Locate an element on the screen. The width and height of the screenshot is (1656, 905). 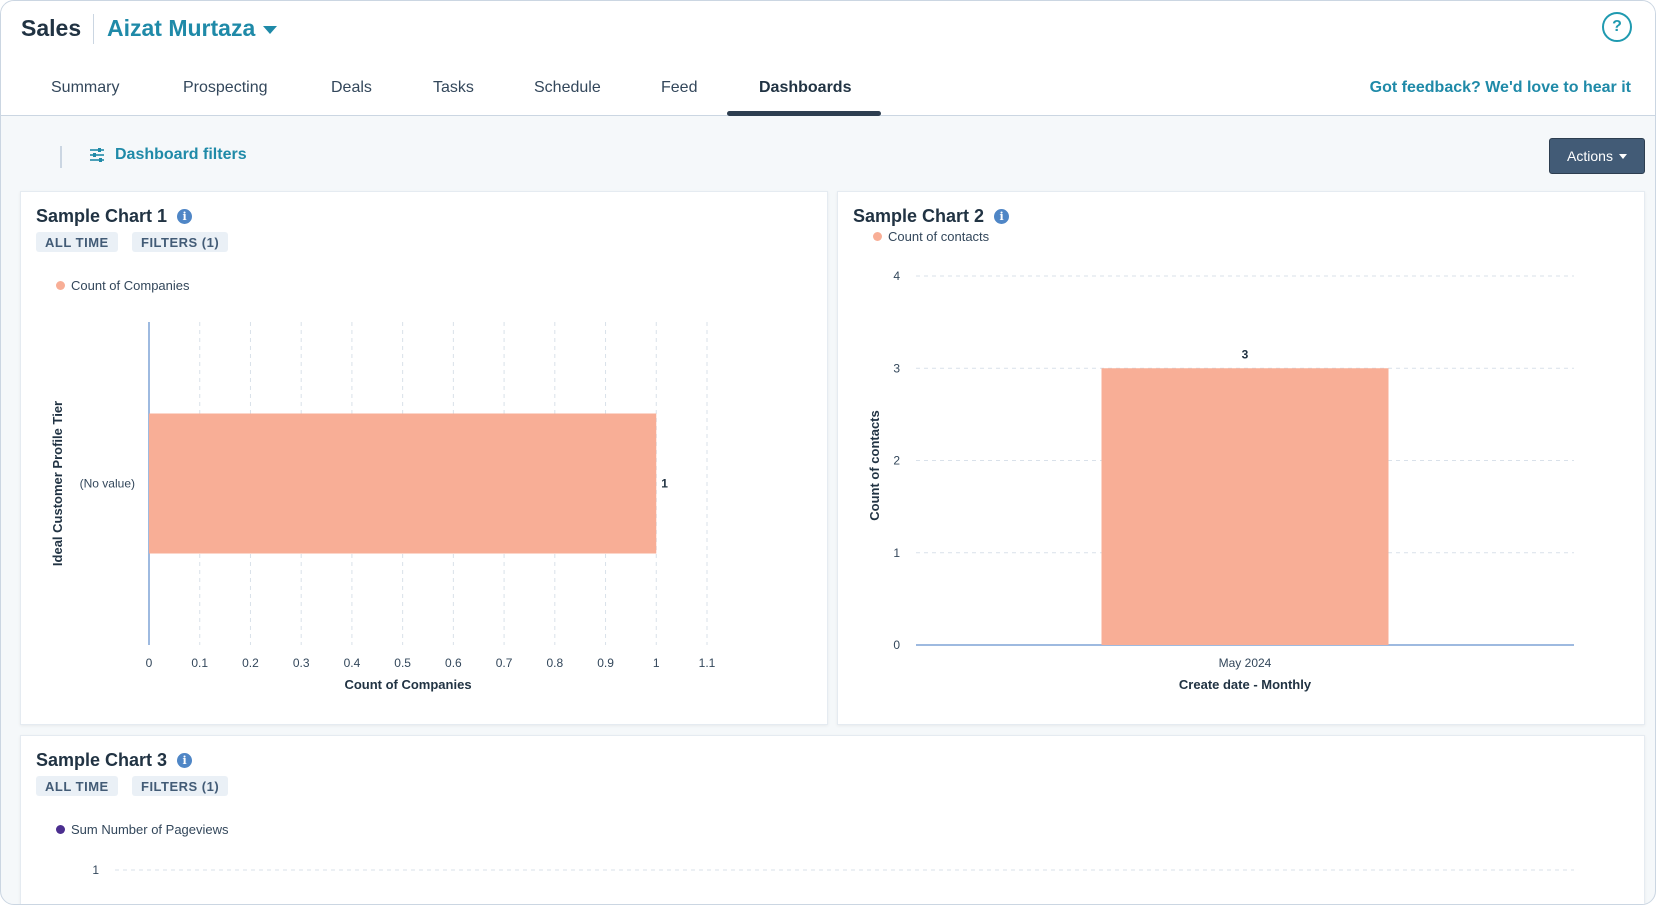
y-tick-label: 3 is located at coordinates (896, 368).